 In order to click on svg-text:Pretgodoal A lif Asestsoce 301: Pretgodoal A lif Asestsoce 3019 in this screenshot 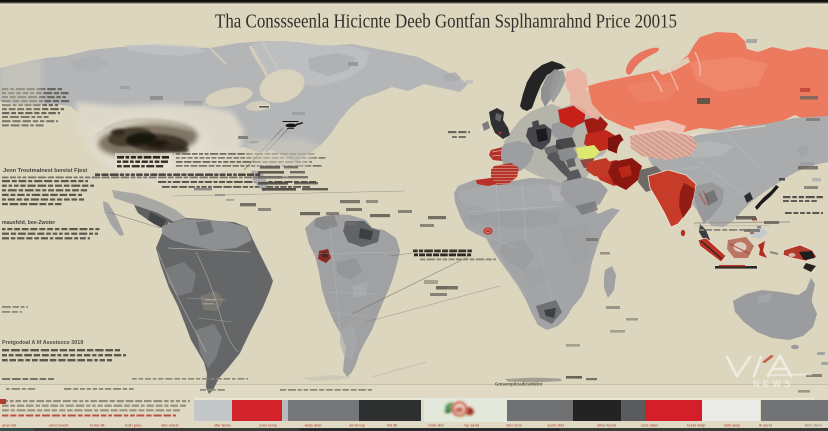, I will do `click(42, 343)`.